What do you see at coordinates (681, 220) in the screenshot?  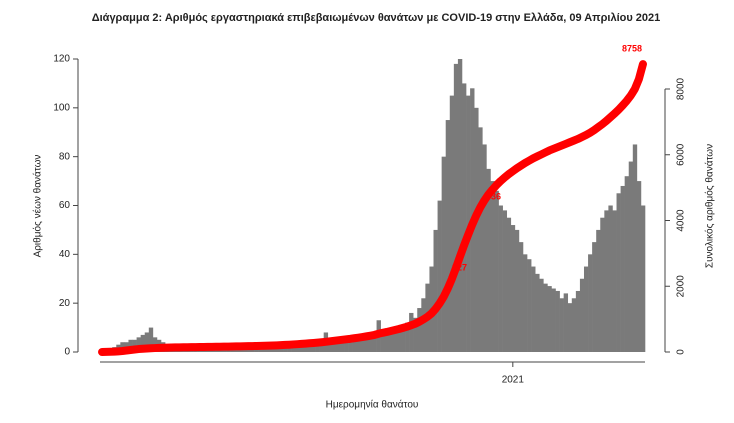 I see `y2-tick-label: 4000` at bounding box center [681, 220].